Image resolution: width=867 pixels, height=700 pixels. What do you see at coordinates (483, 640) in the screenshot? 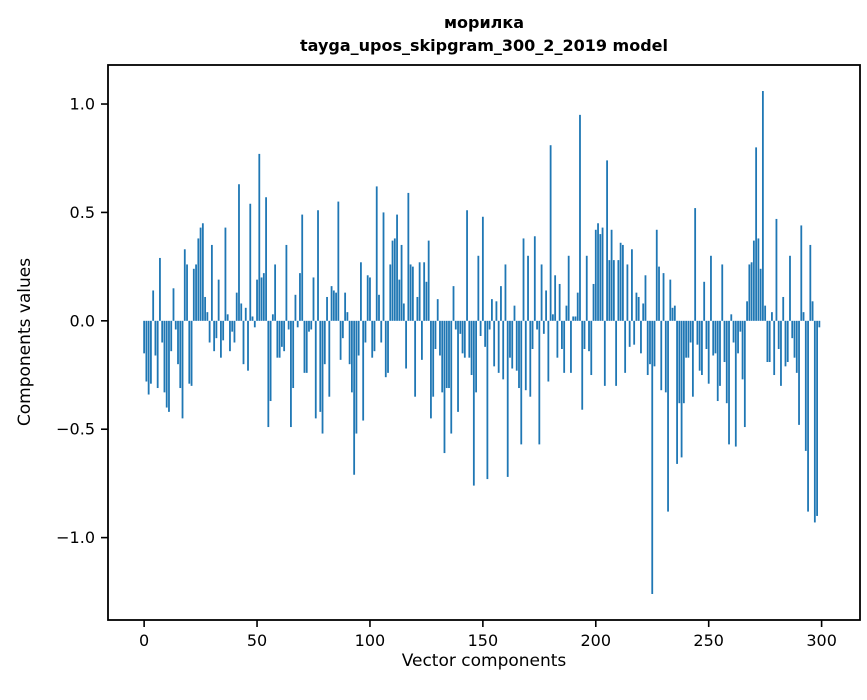
I see `x-tick-label: 150` at bounding box center [483, 640].